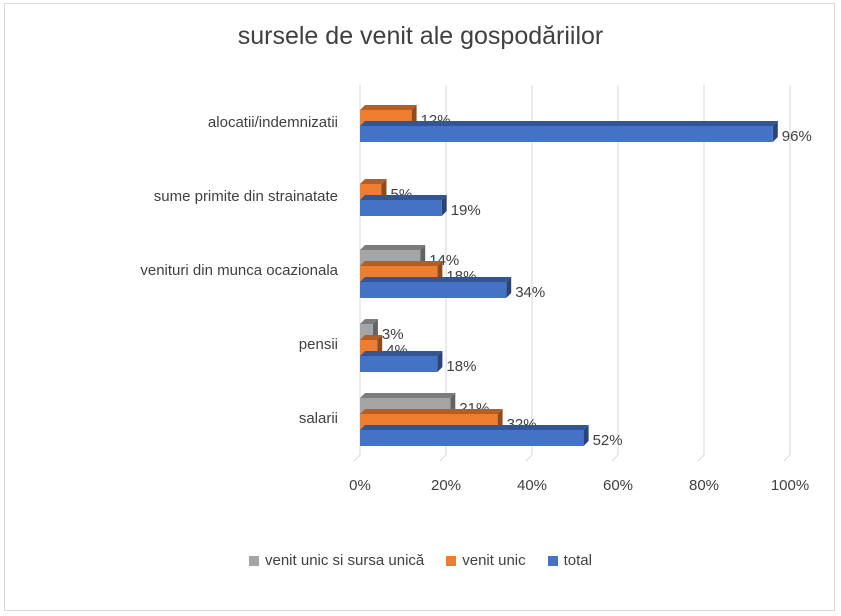  I want to click on category-label: pensii, so click(318, 344).